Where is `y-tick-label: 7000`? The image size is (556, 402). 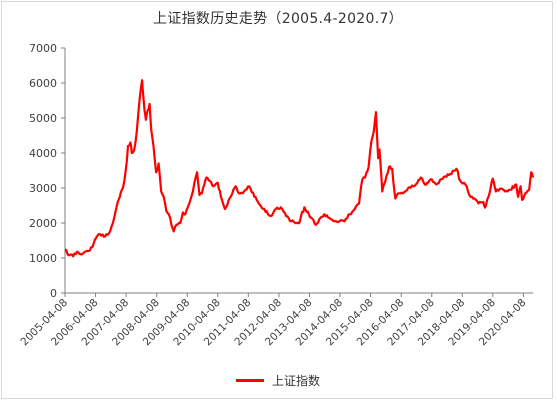
y-tick-label: 7000 is located at coordinates (43, 48).